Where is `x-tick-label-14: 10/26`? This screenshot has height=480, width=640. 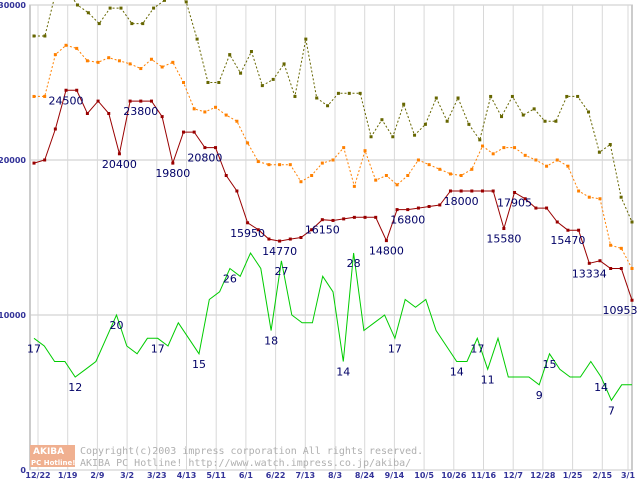 x-tick-label-14: 10/26 is located at coordinates (454, 475).